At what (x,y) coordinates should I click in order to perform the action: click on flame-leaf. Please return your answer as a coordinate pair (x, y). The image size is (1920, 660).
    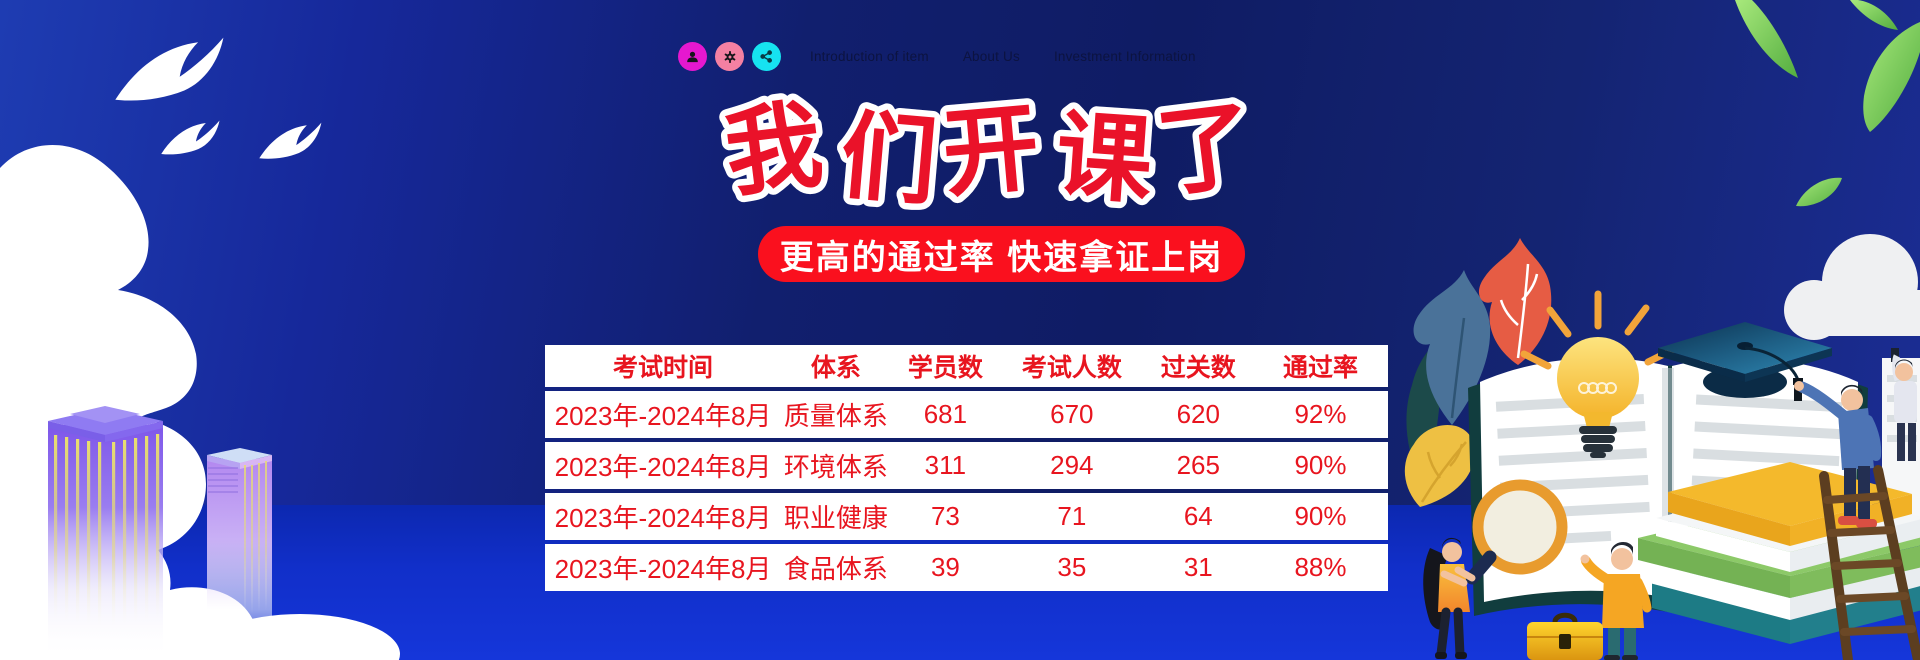
    Looking at the image, I should click on (1515, 301).